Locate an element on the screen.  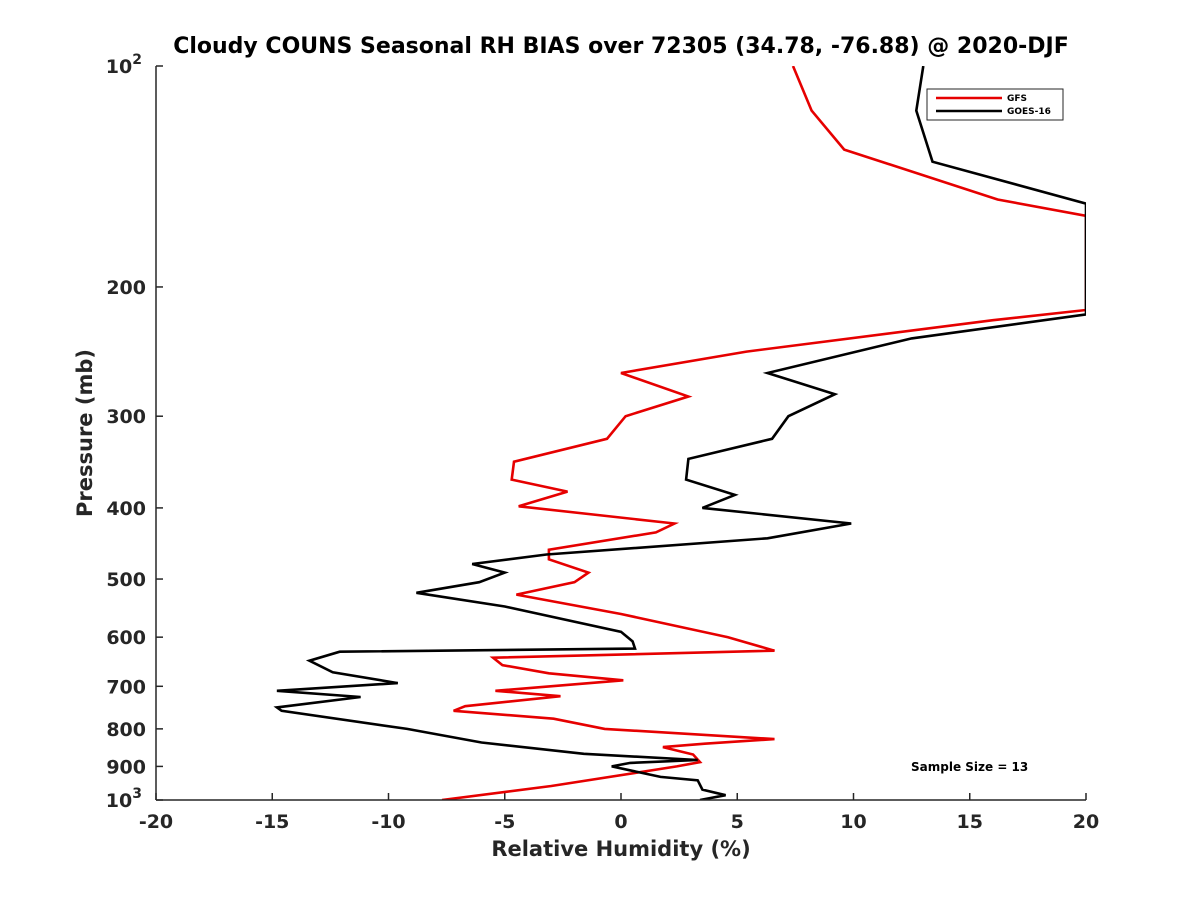
x-tick-label: 20 is located at coordinates (1086, 822).